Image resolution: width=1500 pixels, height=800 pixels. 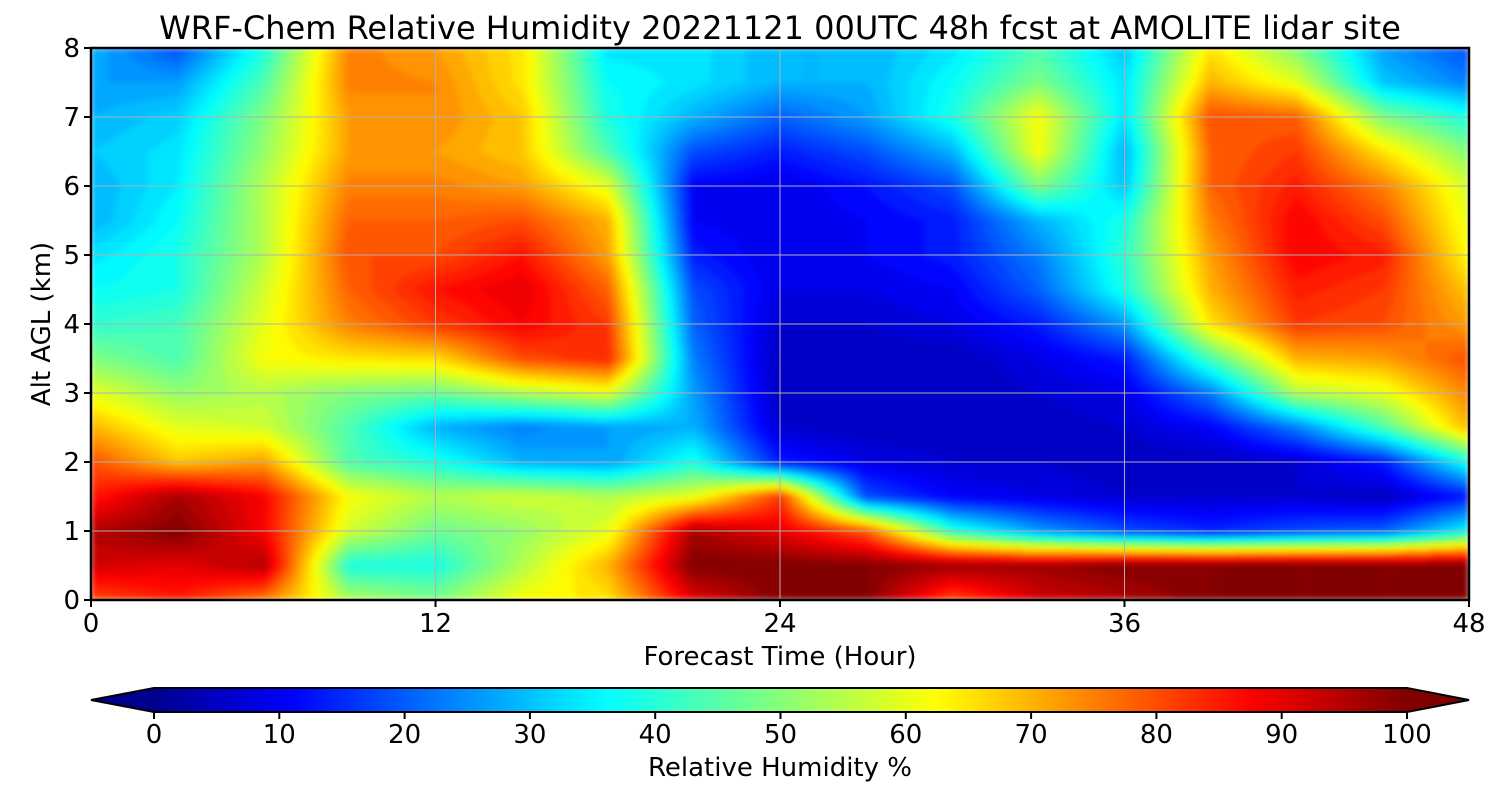 What do you see at coordinates (1124, 624) in the screenshot?
I see `x-tick-label: 36` at bounding box center [1124, 624].